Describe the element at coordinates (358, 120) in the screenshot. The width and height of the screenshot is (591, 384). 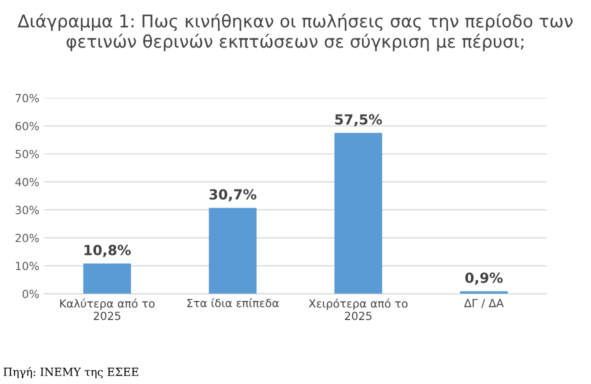
I see `data-label: 57,5%` at that location.